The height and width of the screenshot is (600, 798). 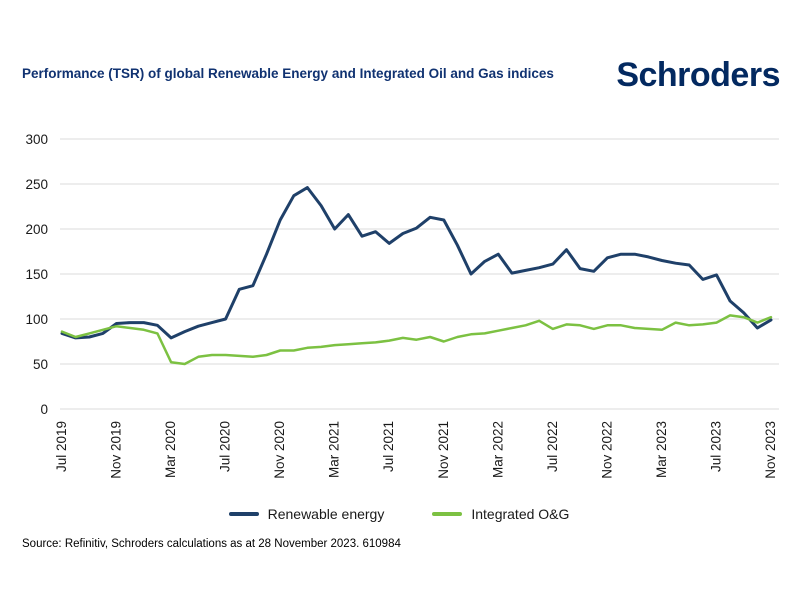 I want to click on legend-label-renewable-energy: Renewable energy, so click(x=326, y=514).